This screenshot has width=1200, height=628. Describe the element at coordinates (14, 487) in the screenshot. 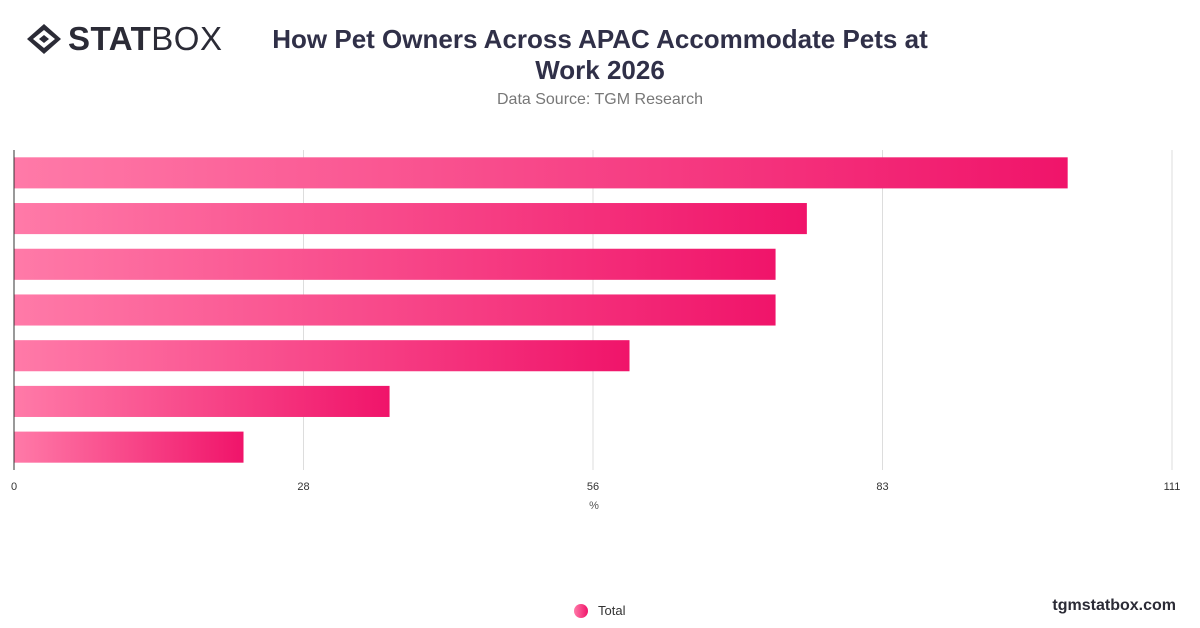

I see `x-tick-label: 0` at that location.